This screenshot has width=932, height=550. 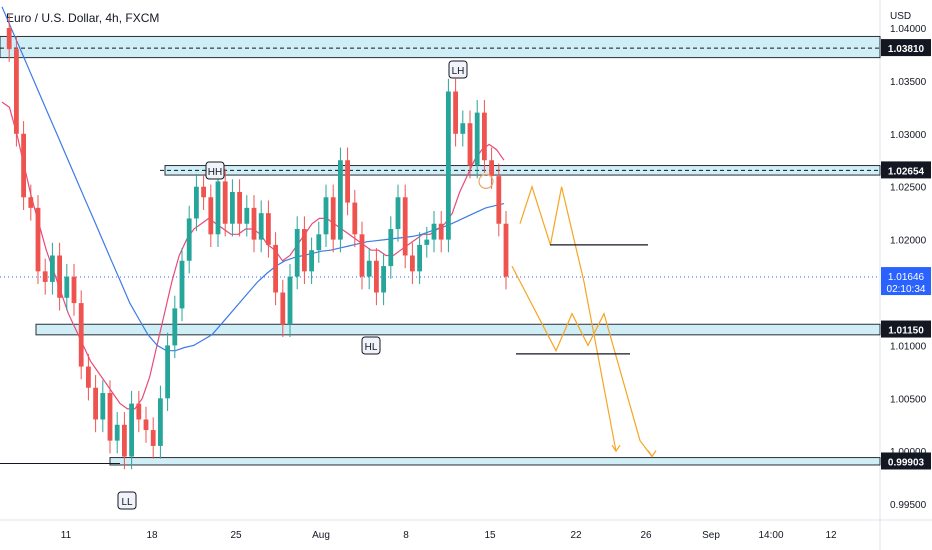 What do you see at coordinates (66, 535) in the screenshot?
I see `time-tick: 11` at bounding box center [66, 535].